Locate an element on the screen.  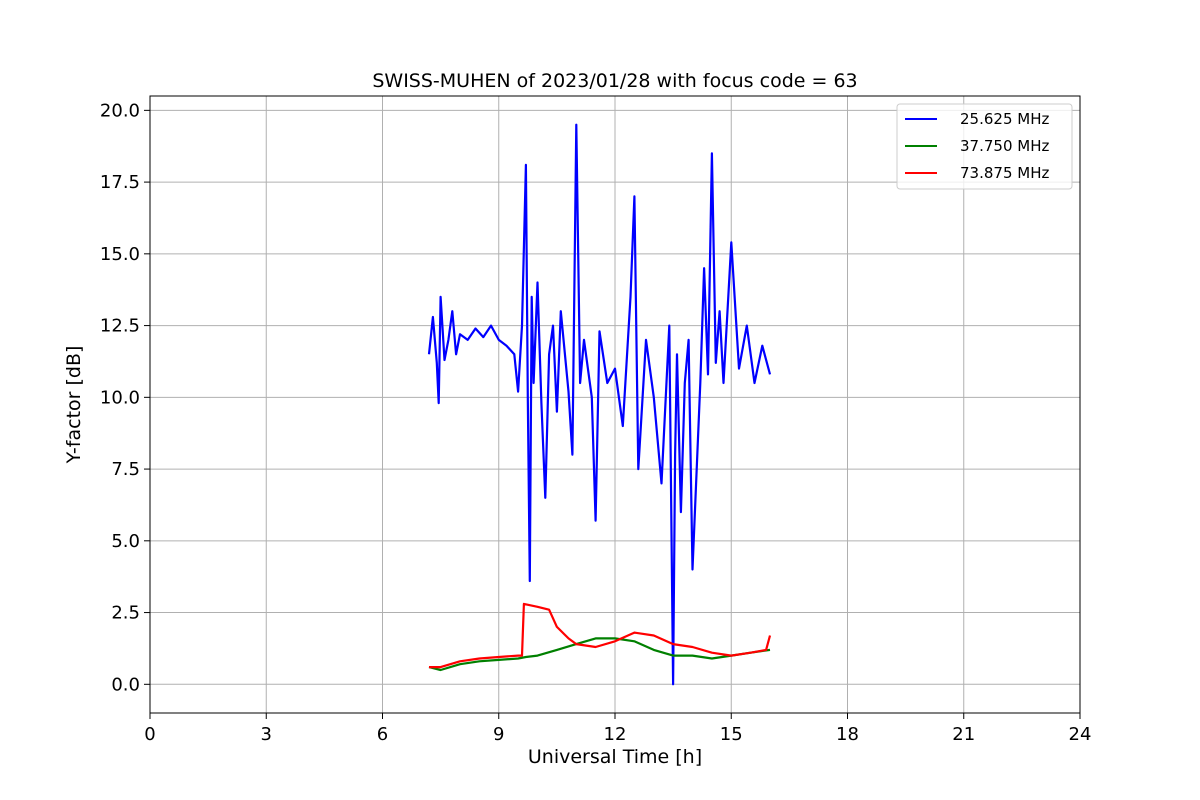
y-tick-label: 20.0 is located at coordinates (120, 110).